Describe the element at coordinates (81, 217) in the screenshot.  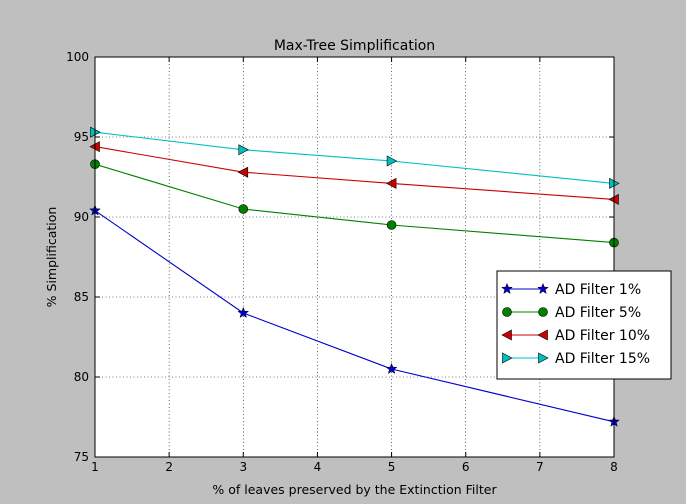
I see `y-tick-label: 90` at that location.